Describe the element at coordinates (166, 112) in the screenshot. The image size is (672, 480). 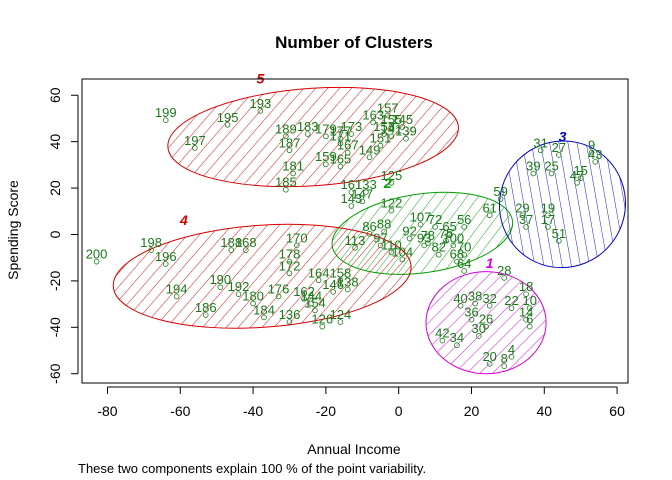
I see `point-label: 199` at that location.